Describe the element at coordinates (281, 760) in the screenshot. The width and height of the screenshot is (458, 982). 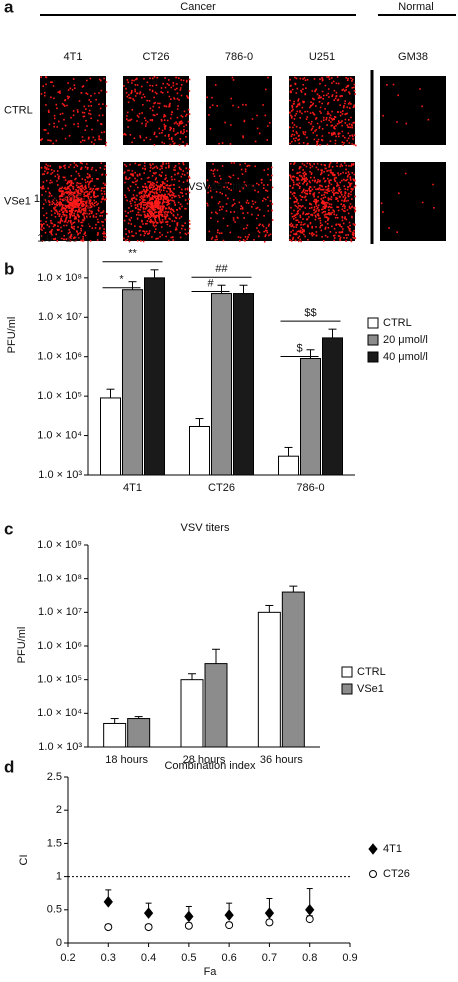
I see `x-tick-label: 36 hours` at that location.